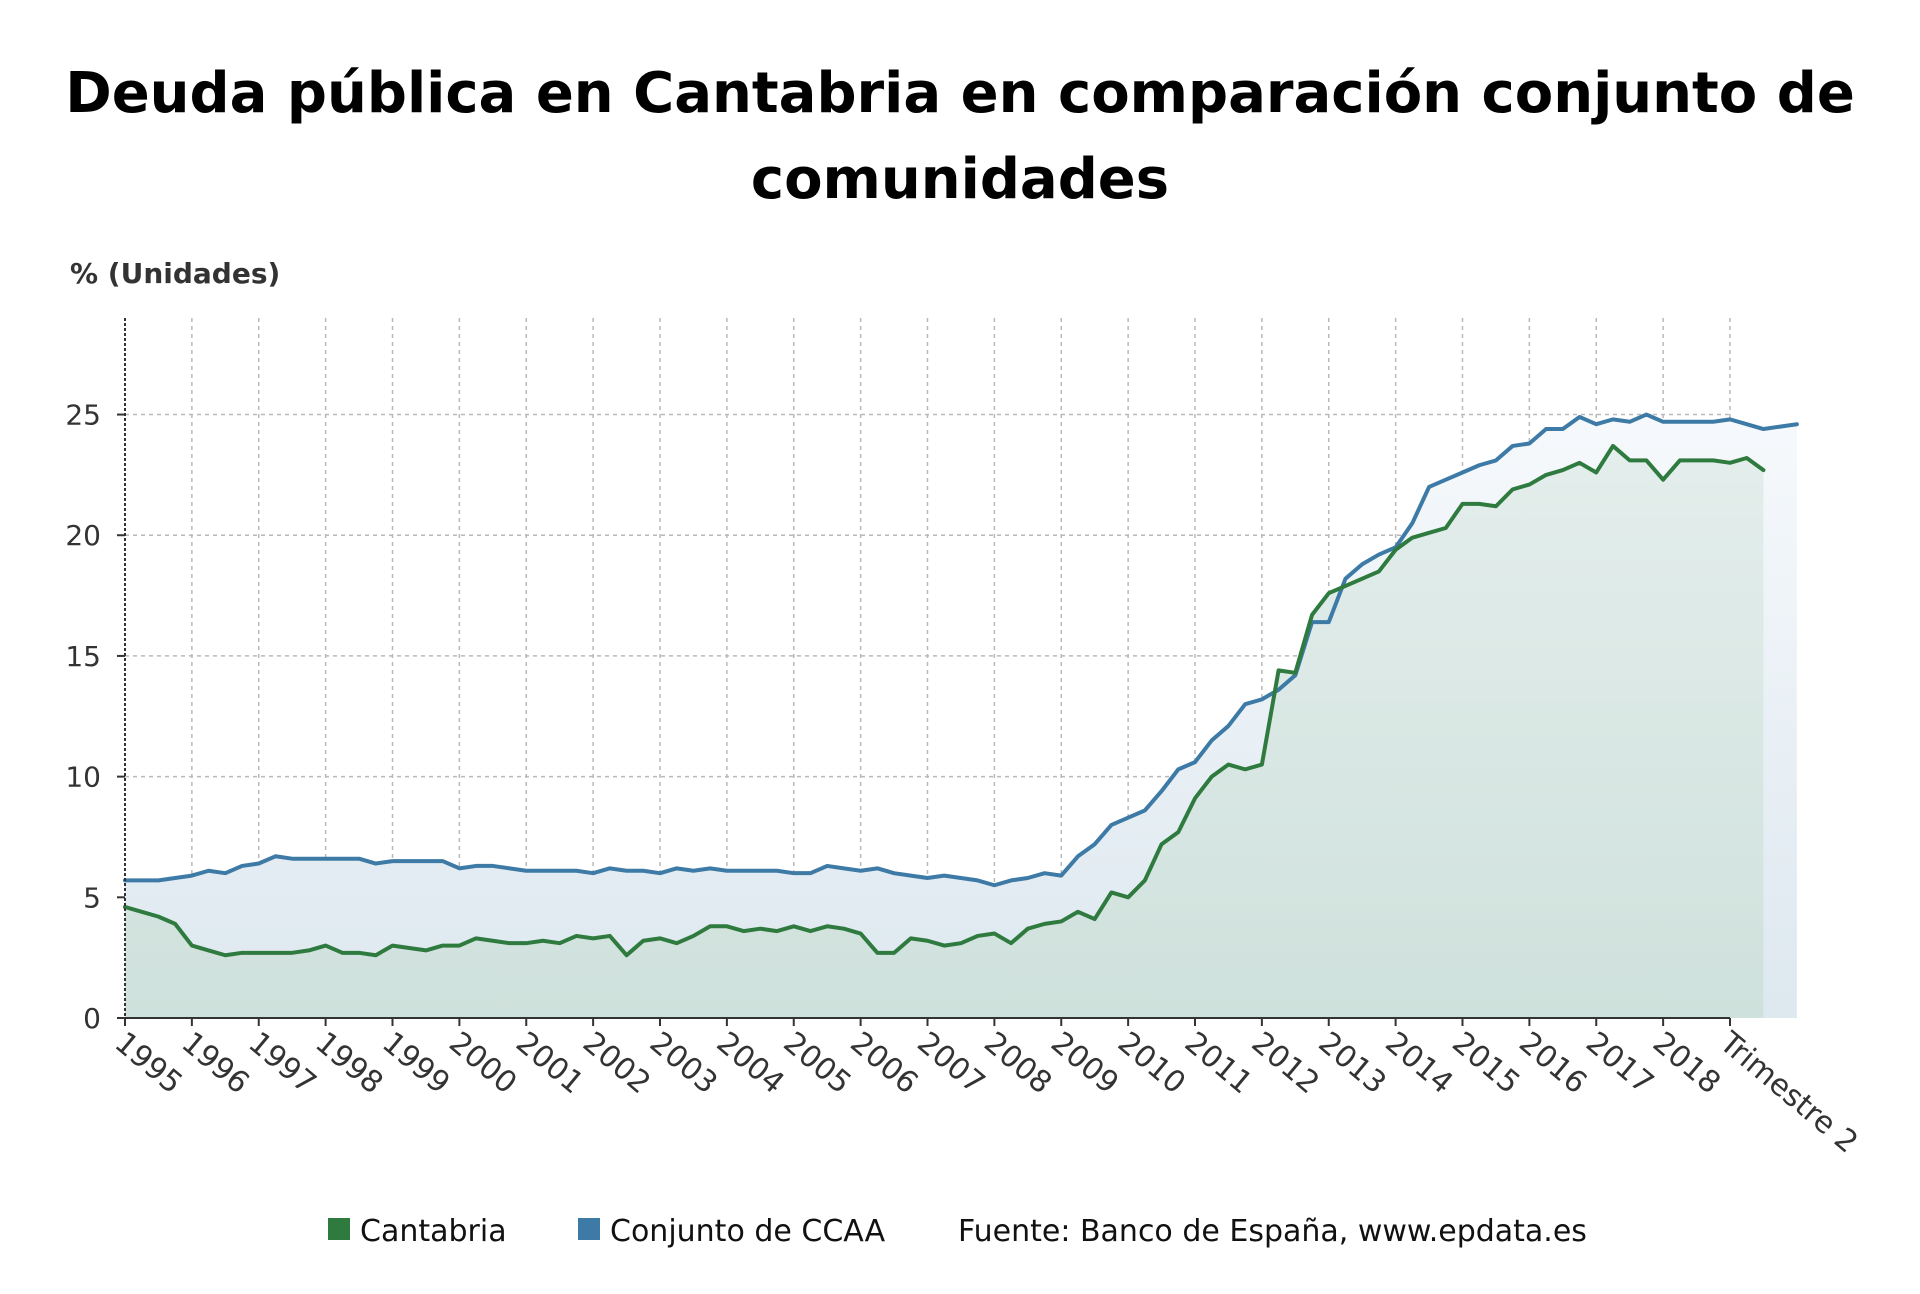 The height and width of the screenshot is (1294, 1920). Describe the element at coordinates (1686, 1063) in the screenshot. I see `x-tick-label: 2018` at that location.